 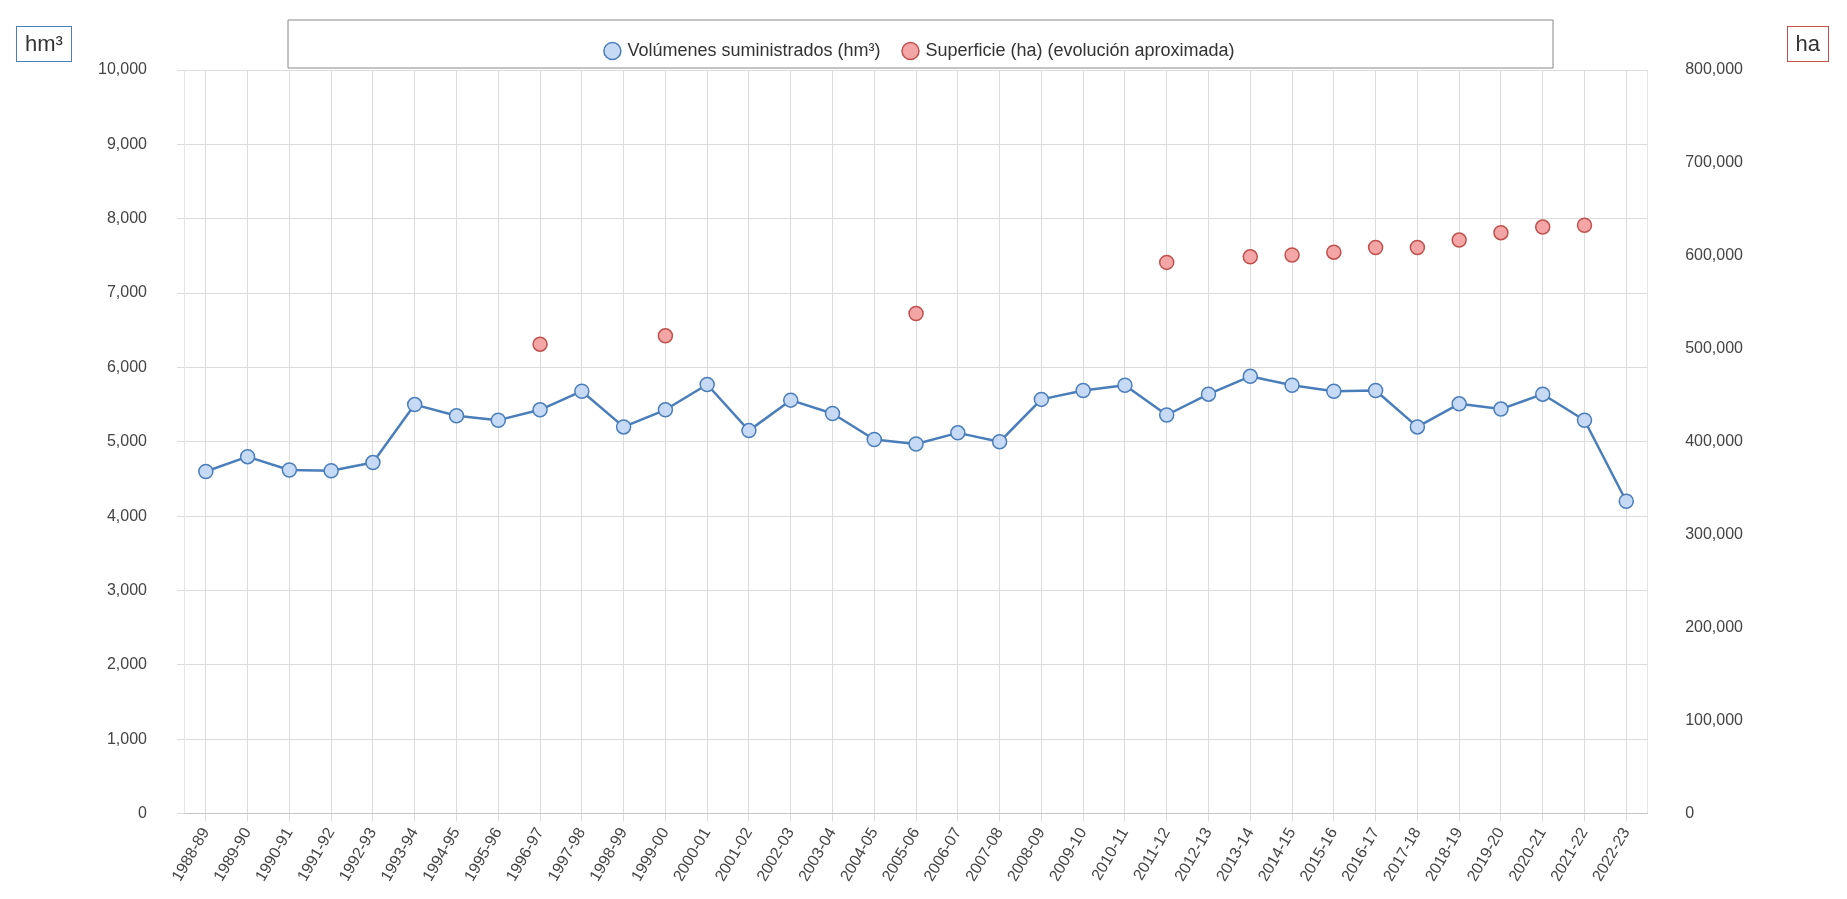 I want to click on y-tick-label: 0, so click(x=143, y=812).